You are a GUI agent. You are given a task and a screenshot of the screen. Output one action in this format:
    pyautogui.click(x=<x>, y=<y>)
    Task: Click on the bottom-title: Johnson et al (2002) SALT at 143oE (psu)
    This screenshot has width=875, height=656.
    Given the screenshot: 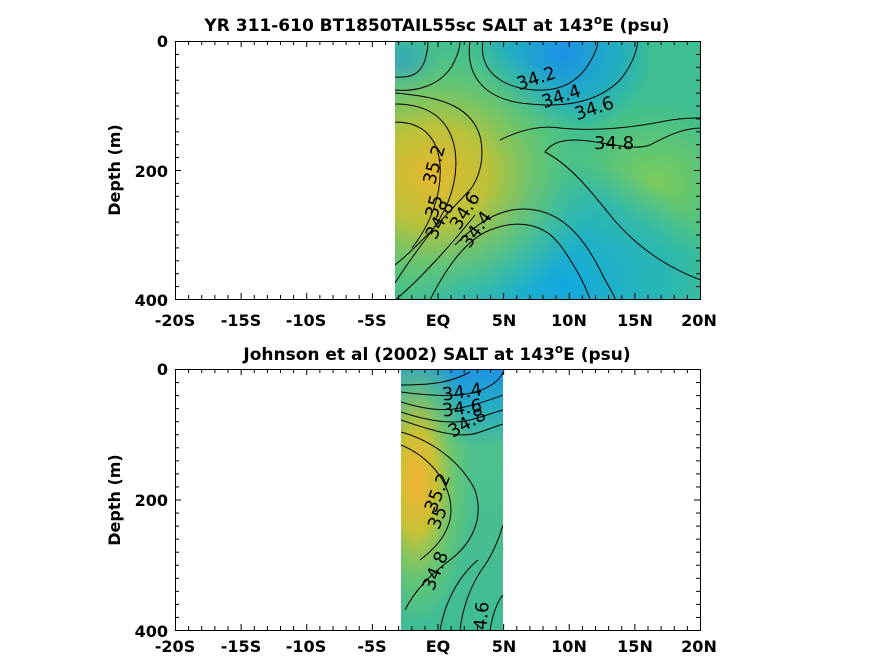 What is the action you would take?
    pyautogui.click(x=436, y=353)
    